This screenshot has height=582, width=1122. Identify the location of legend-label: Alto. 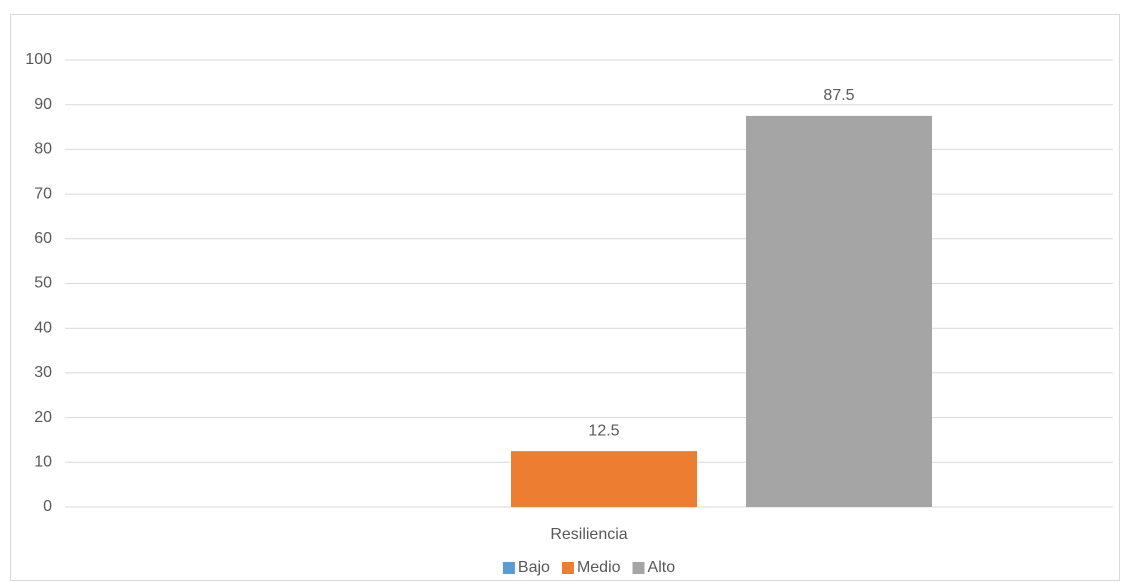
(662, 567).